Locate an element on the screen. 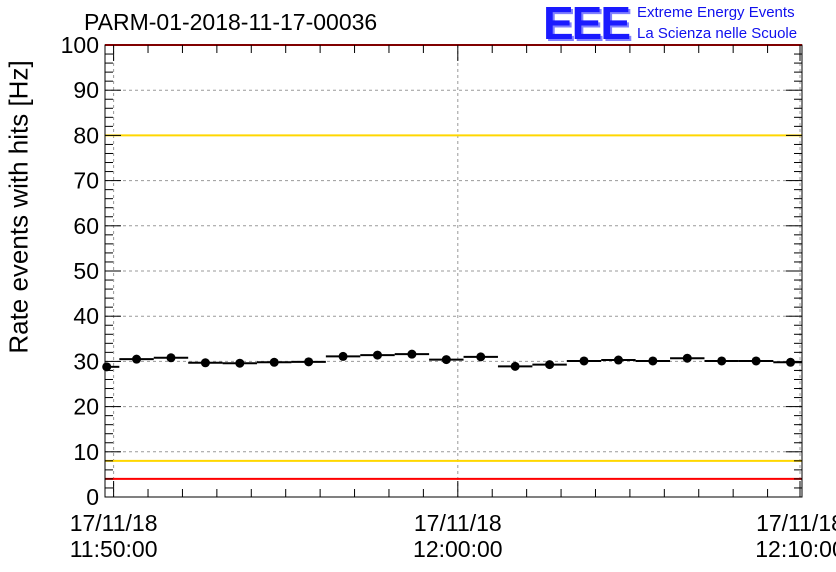  y-tick-label: 100 is located at coordinates (80, 45).